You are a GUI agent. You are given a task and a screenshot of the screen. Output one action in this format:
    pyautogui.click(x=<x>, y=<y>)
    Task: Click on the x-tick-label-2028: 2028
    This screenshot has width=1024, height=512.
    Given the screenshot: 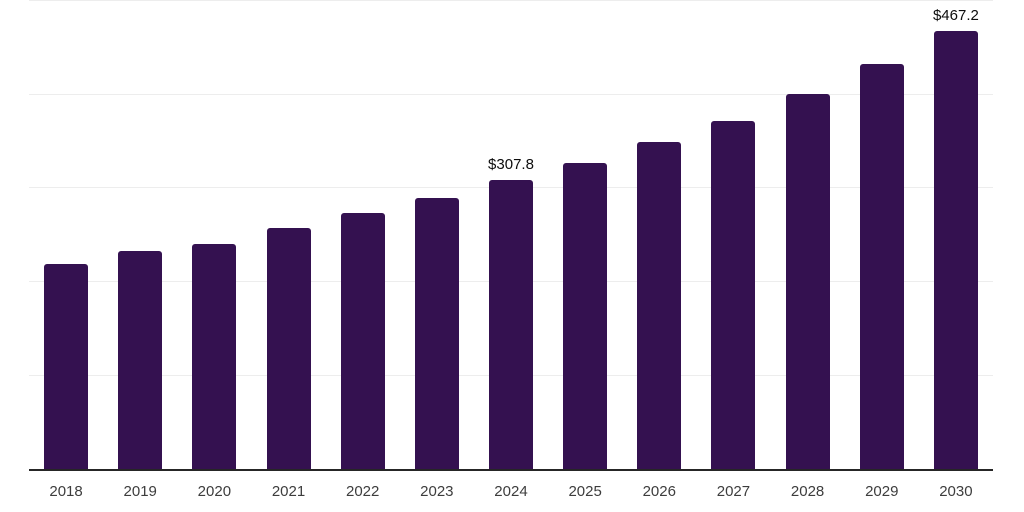 What is the action you would take?
    pyautogui.click(x=807, y=491)
    